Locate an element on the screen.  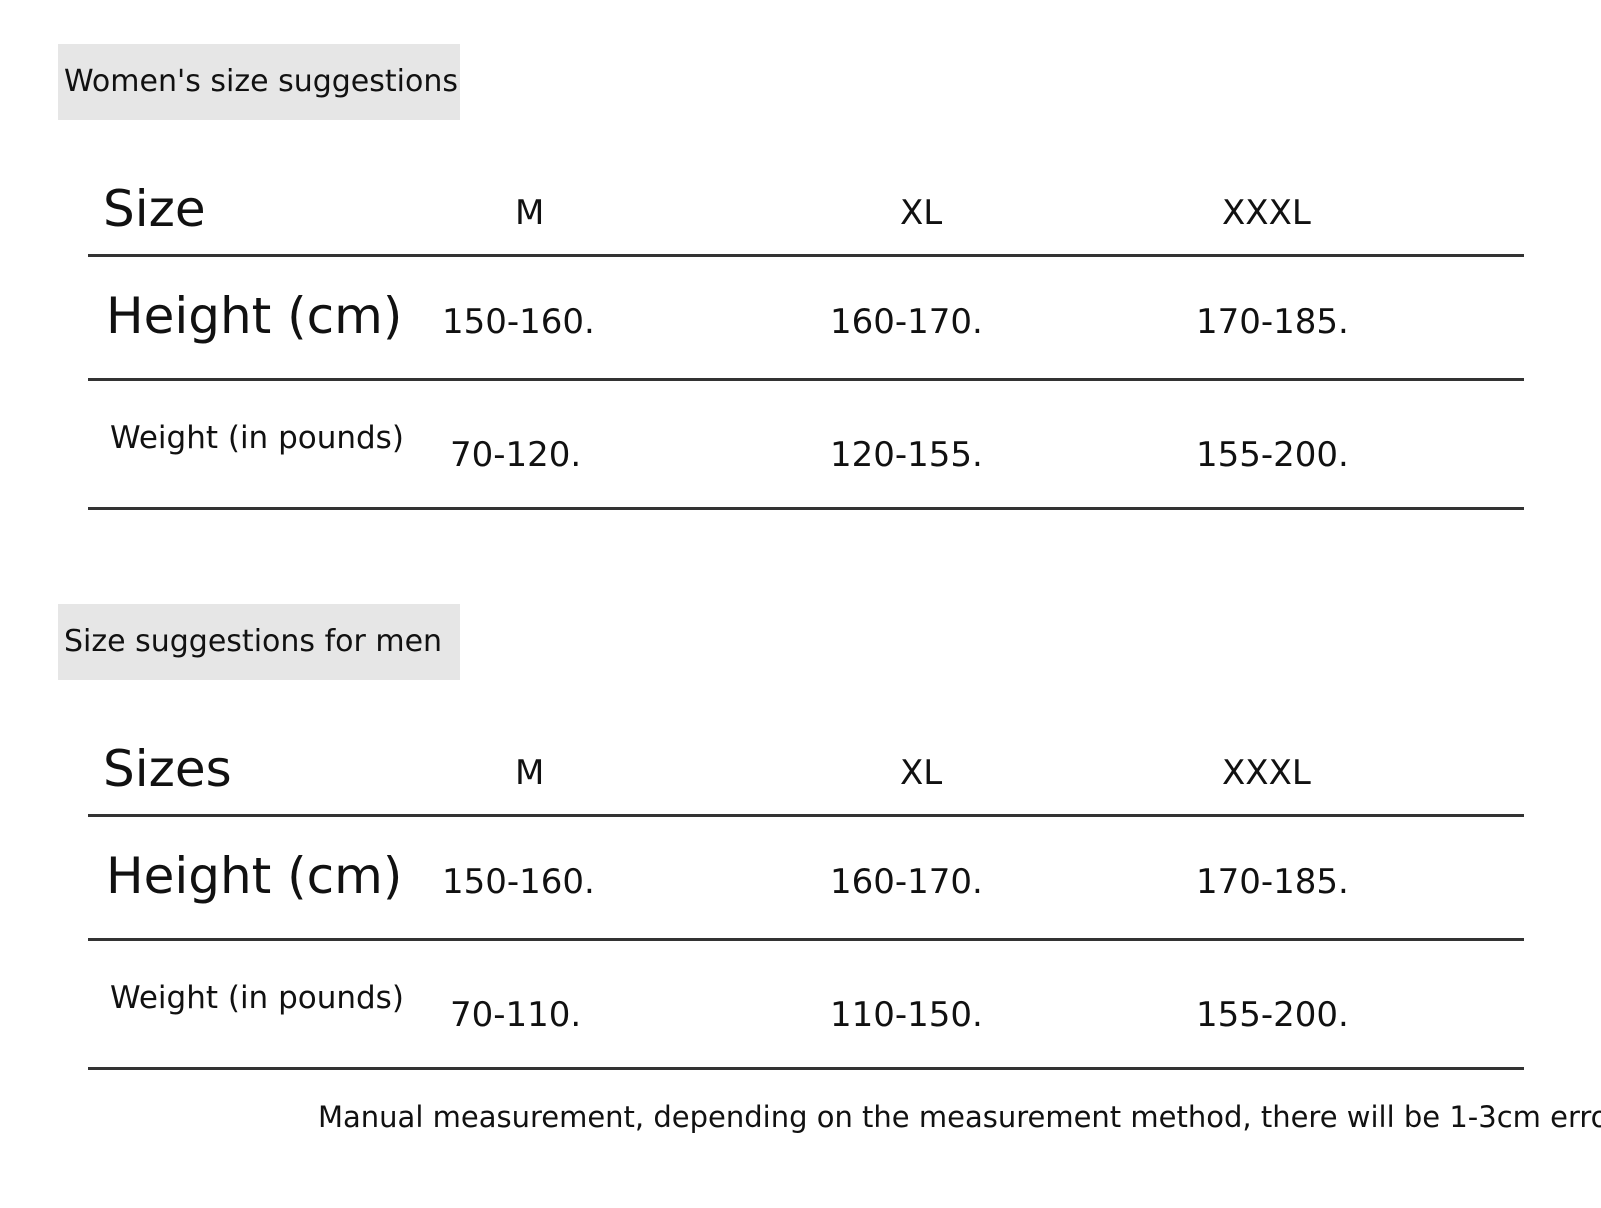
header-cell: Size is located at coordinates (154, 209).